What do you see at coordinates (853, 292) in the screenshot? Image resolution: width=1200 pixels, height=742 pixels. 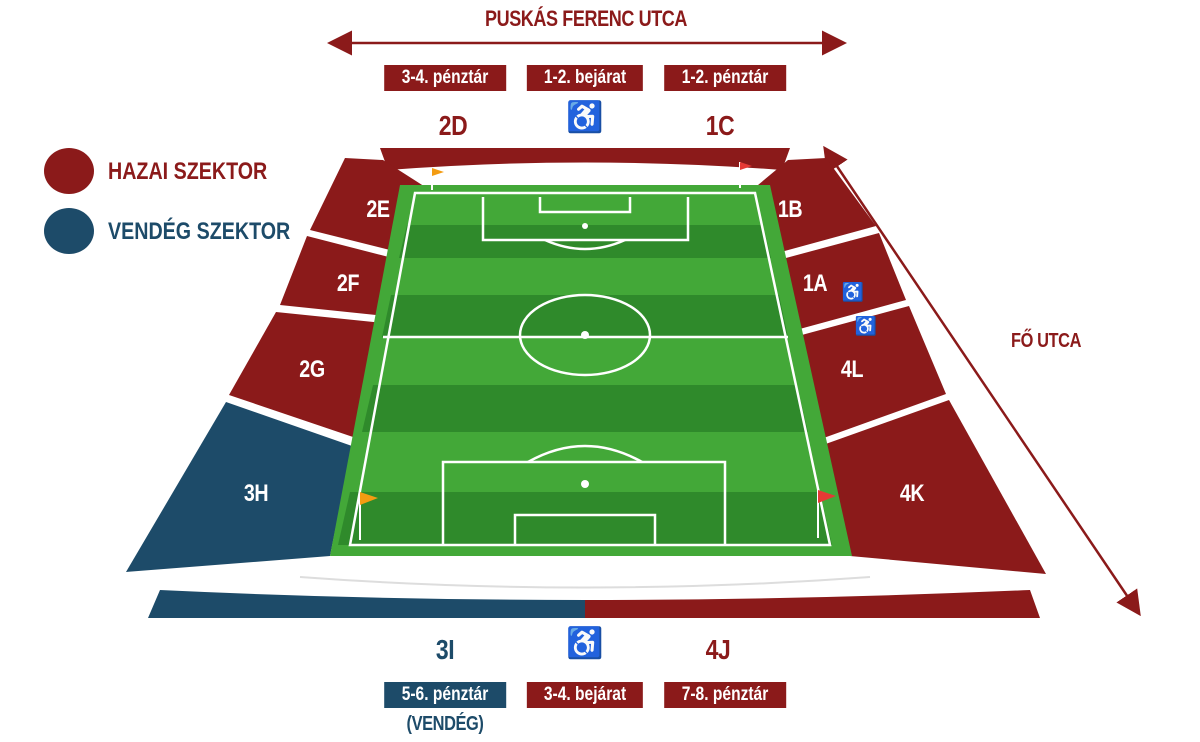 I see `wheelchair-icon-1a: ♿` at bounding box center [853, 292].